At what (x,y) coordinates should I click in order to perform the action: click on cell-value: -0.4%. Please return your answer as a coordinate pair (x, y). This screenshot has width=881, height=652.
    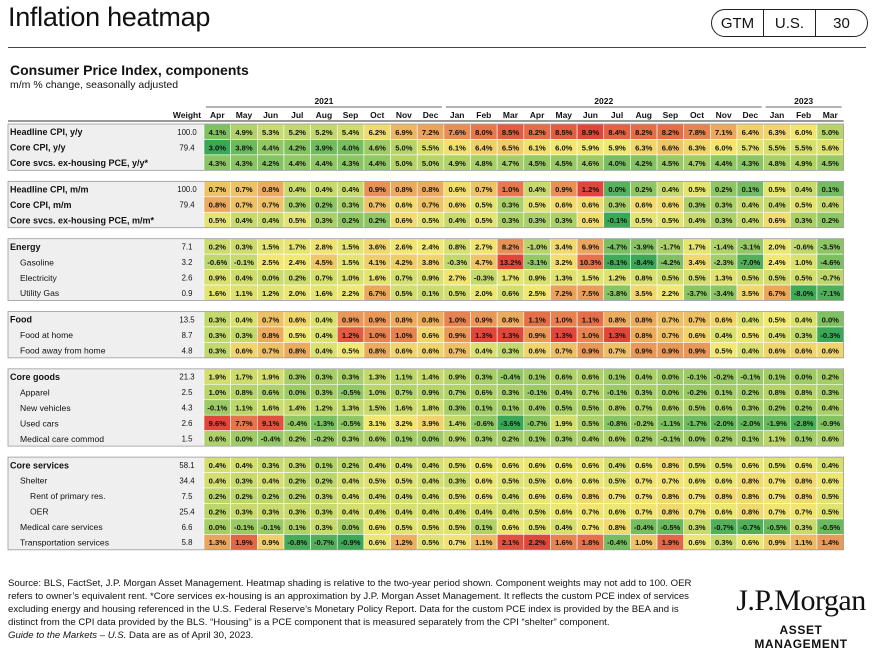
    Looking at the image, I should click on (644, 527).